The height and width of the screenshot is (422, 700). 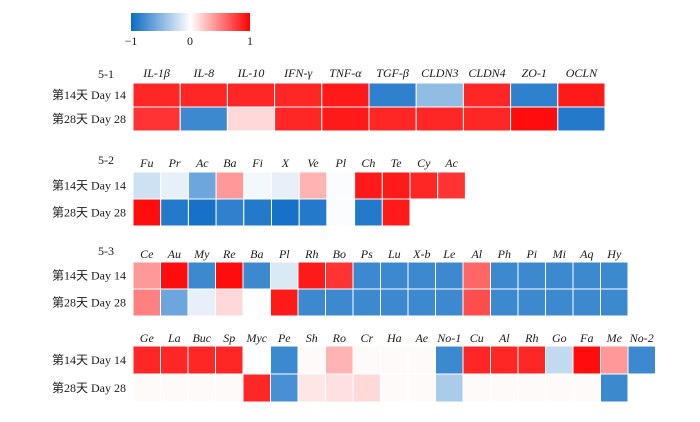 I want to click on column-label: Al, so click(x=476, y=254).